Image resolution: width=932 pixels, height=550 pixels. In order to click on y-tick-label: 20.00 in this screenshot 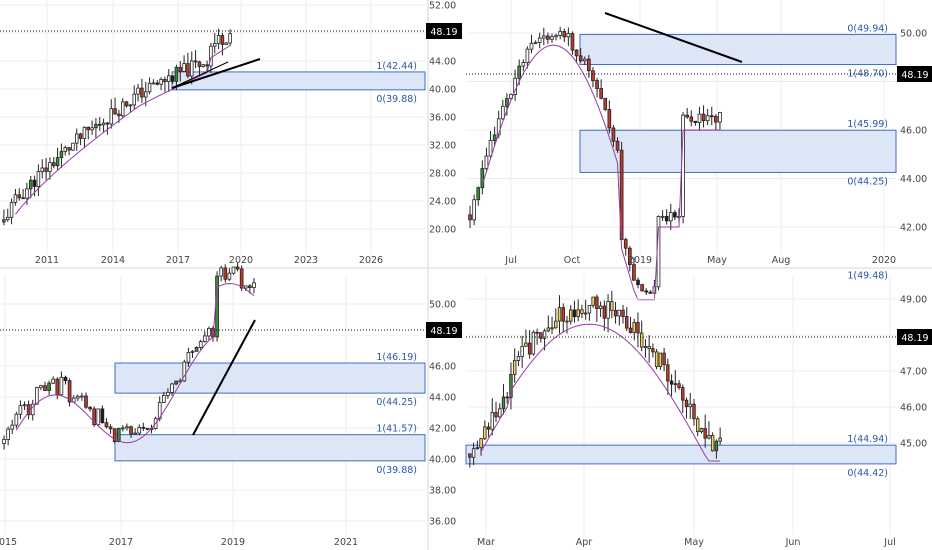, I will do `click(442, 230)`.